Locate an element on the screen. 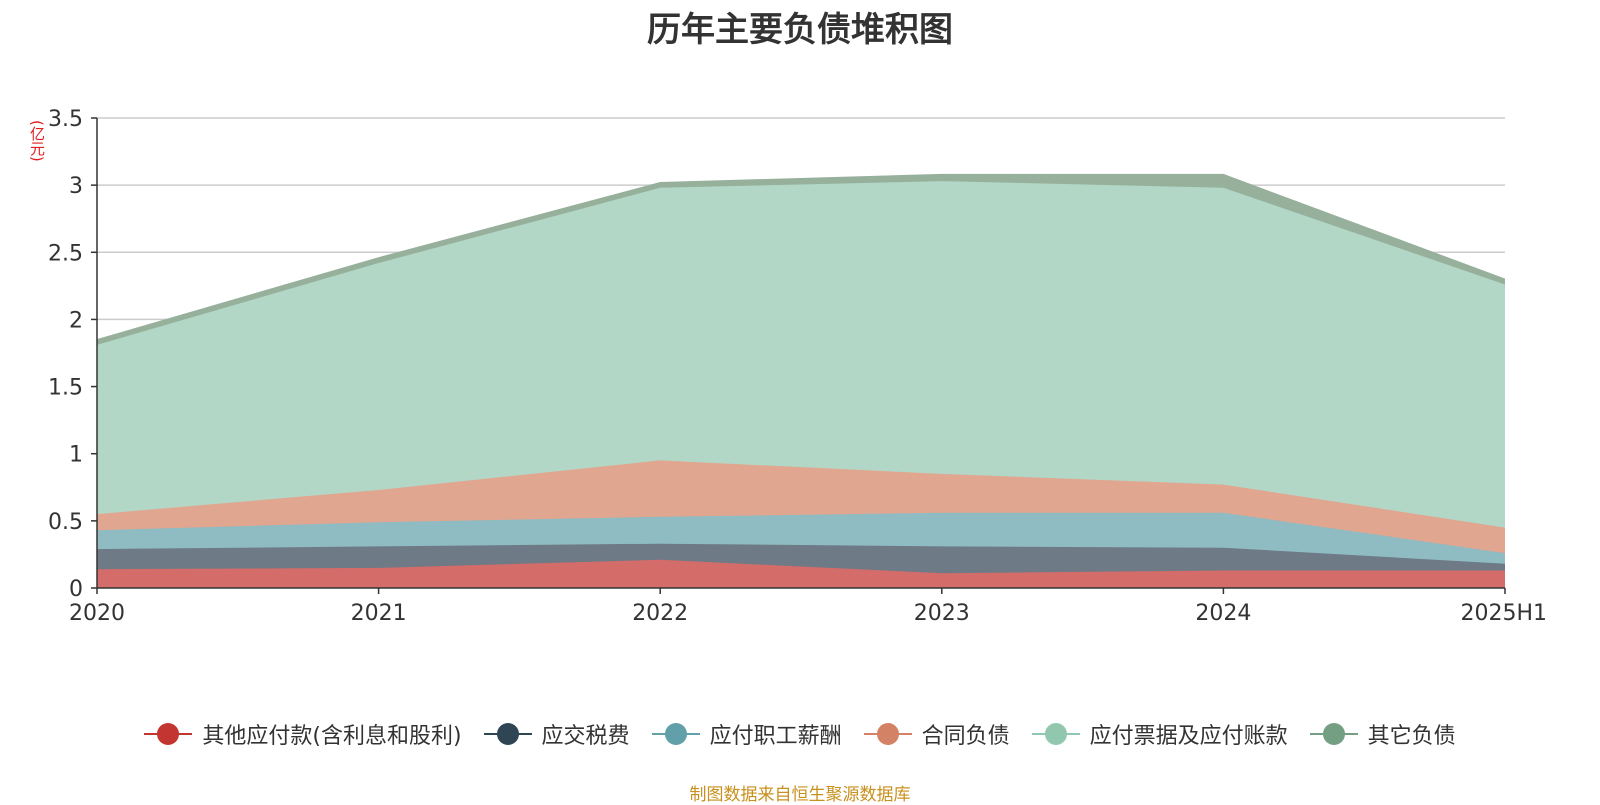 This screenshot has width=1600, height=805. legend-label: 应付票据及应付账款 is located at coordinates (1188, 736).